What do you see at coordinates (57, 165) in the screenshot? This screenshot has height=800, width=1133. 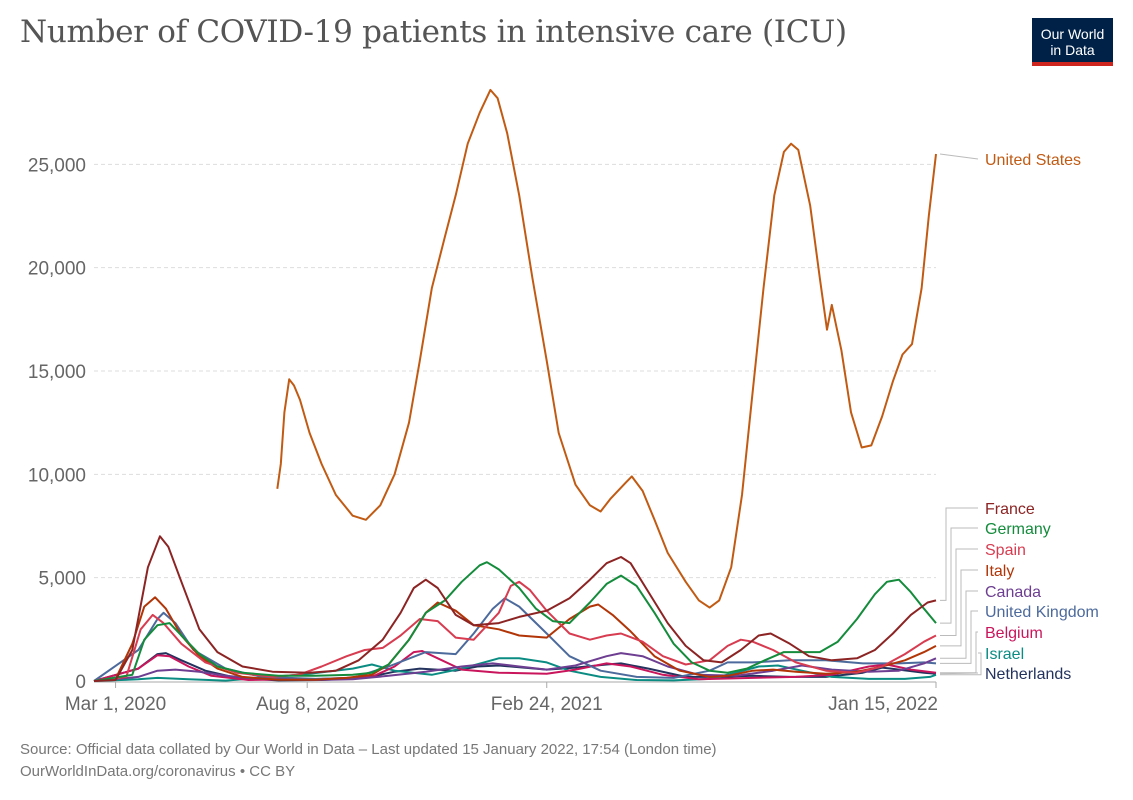 I see `y-tick-label: 25,000` at bounding box center [57, 165].